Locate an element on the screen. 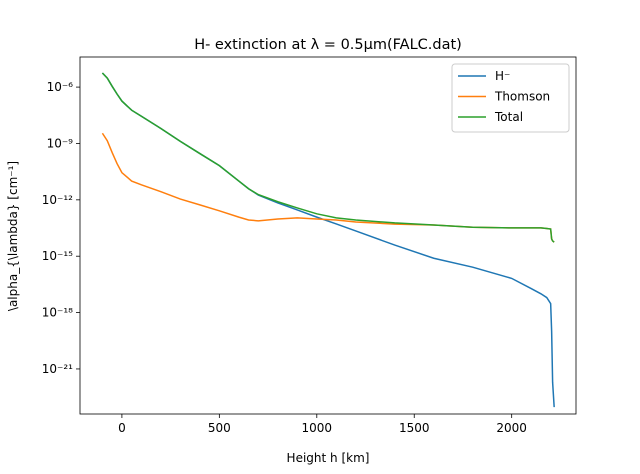  y-tick-label: 10⁻¹⁸ is located at coordinates (57, 313).